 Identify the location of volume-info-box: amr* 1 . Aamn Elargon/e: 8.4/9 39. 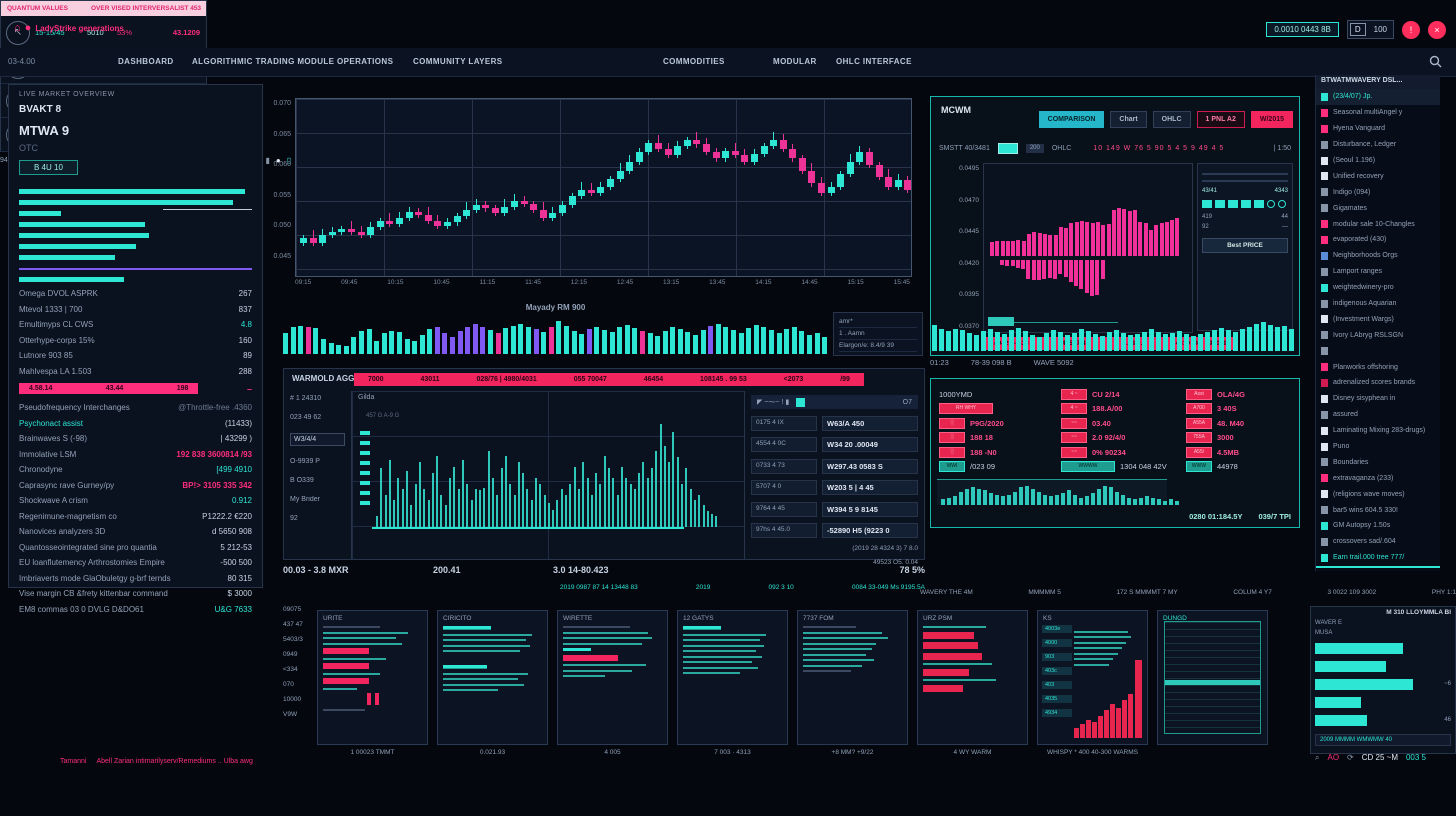
(878, 334).